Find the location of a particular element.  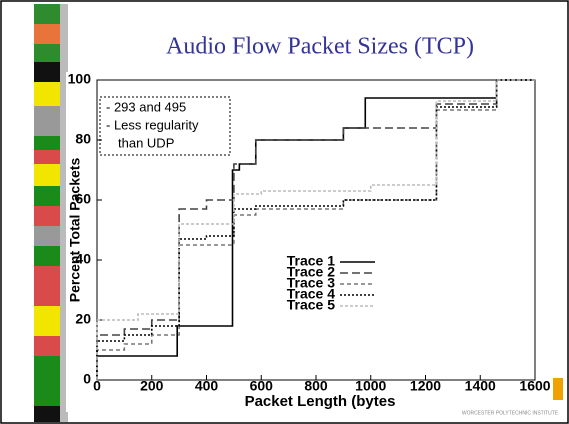

x-tick-label: 1400 is located at coordinates (480, 386).